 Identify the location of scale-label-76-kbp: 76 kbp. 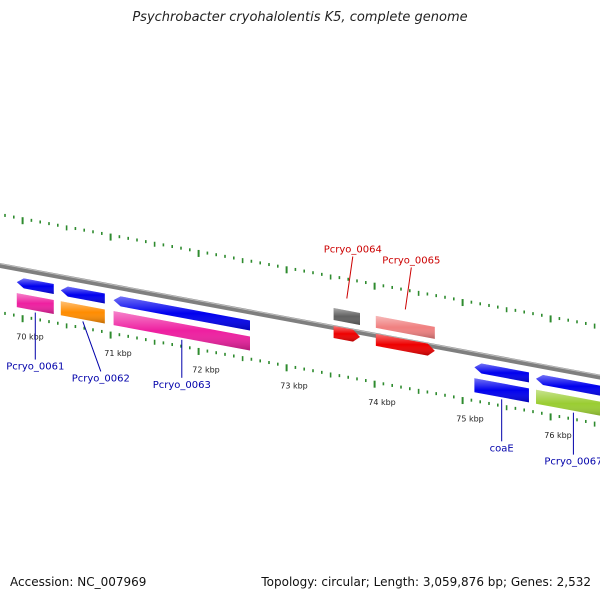
(558, 435).